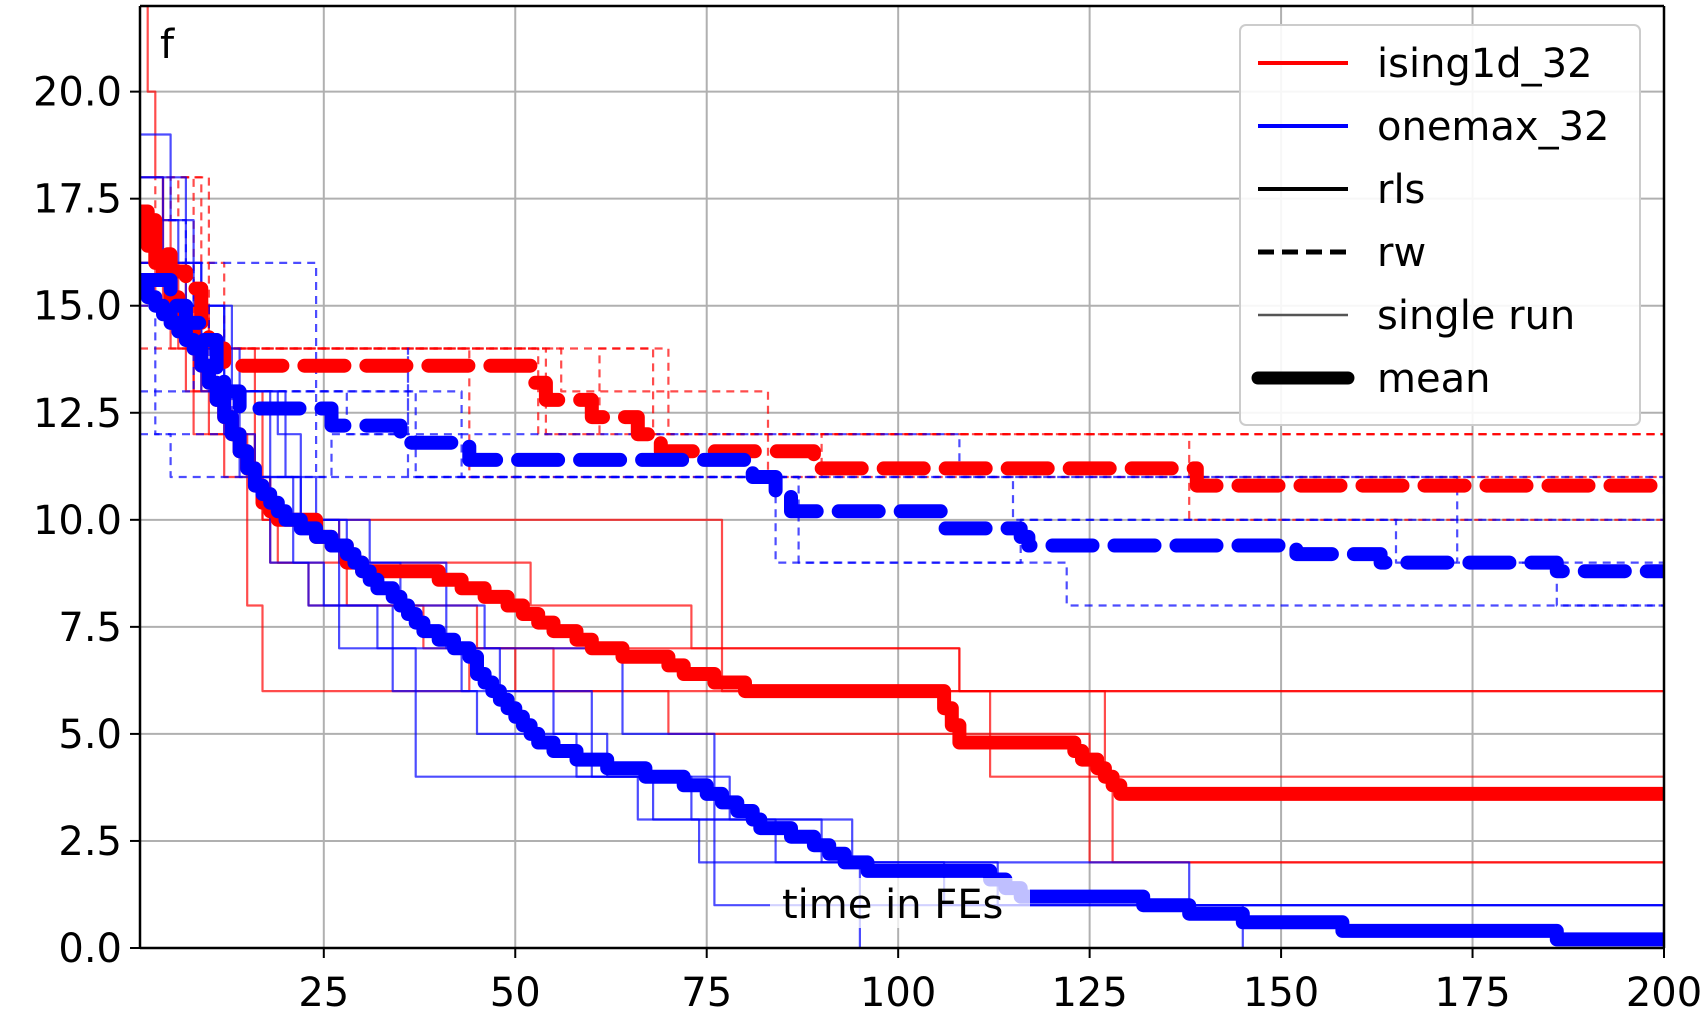  I want to click on legend-label: rw, so click(1401, 253).